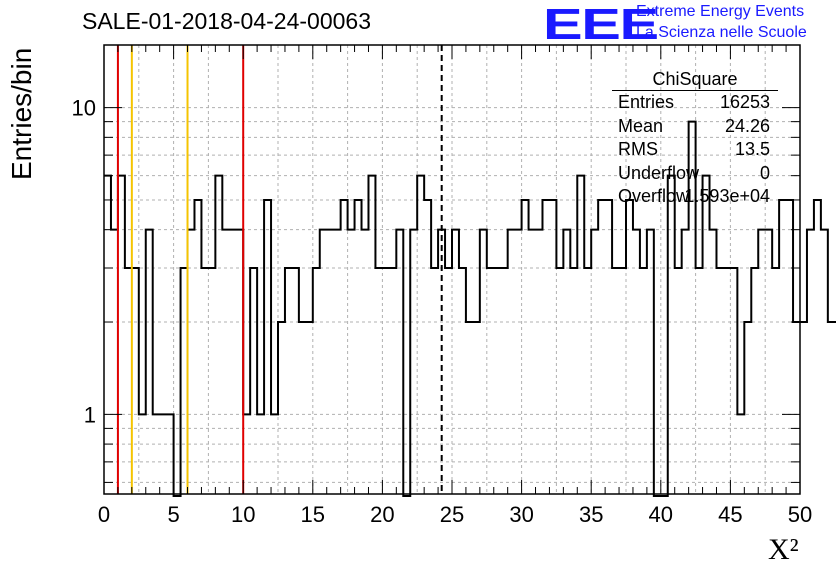 The width and height of the screenshot is (836, 572). Describe the element at coordinates (646, 102) in the screenshot. I see `stats-key: Entries` at that location.